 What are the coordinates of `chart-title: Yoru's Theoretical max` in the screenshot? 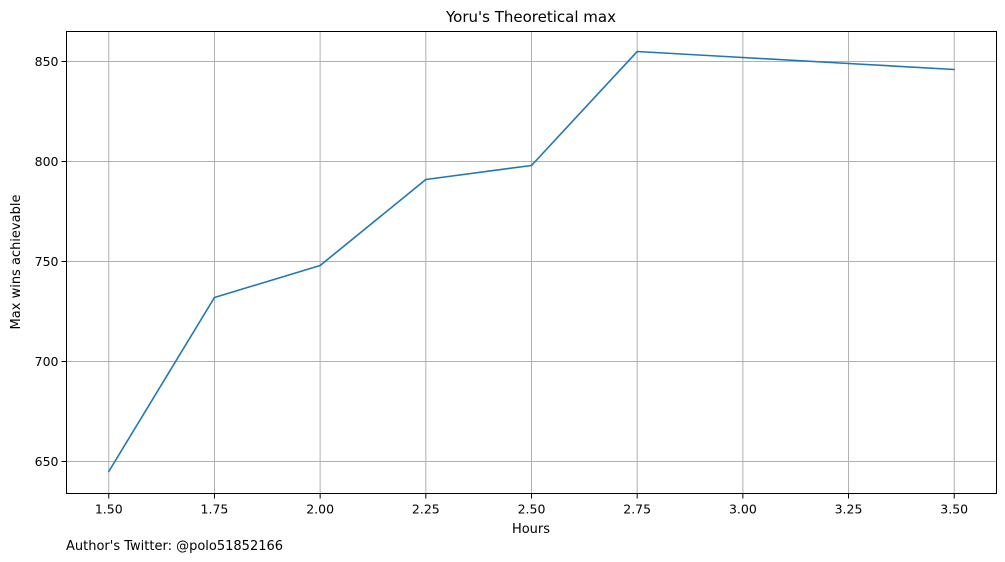 It's located at (530, 17).